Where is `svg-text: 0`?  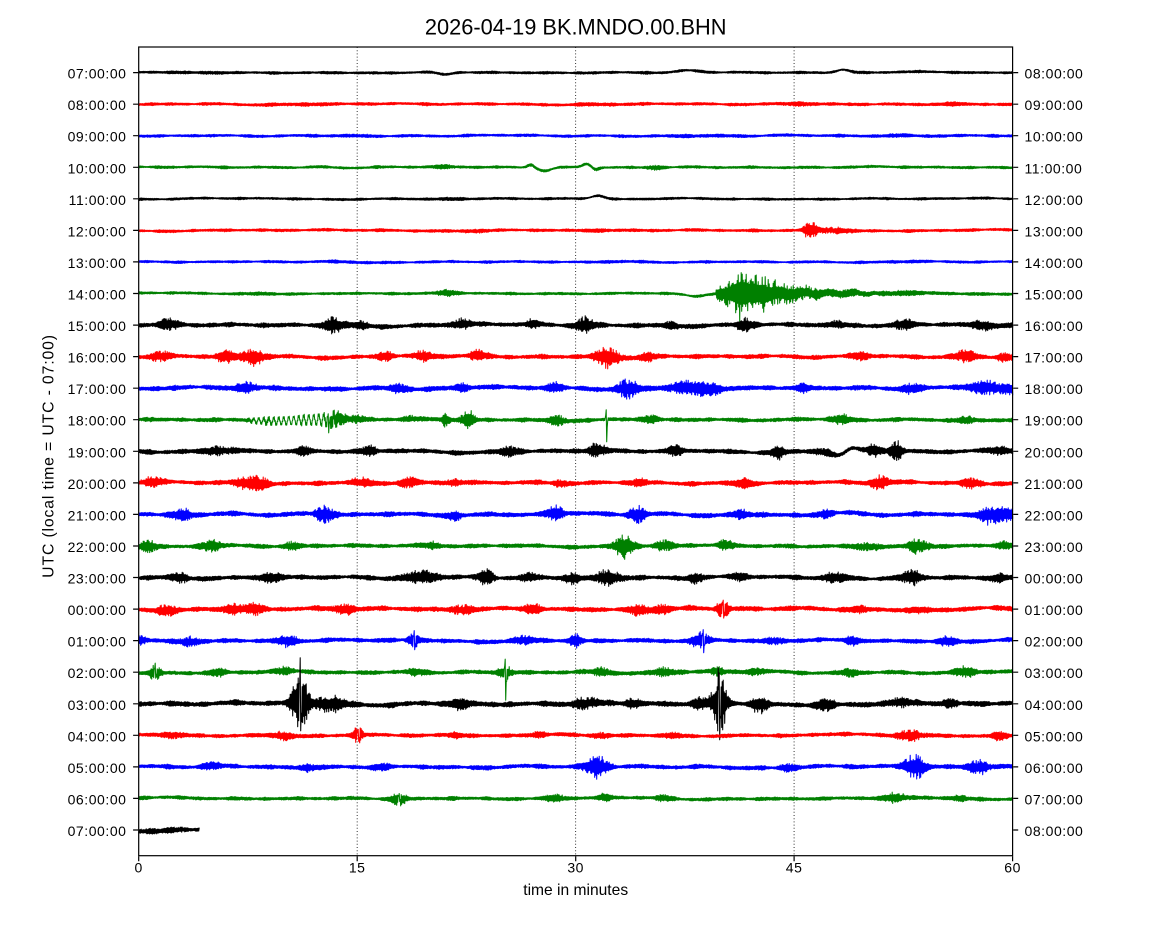 svg-text: 0 is located at coordinates (139, 868).